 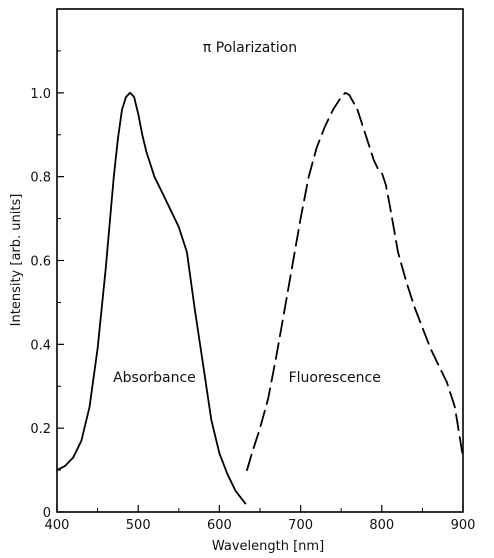 I want to click on x-tick-label-800: 800, so click(x=381, y=525).